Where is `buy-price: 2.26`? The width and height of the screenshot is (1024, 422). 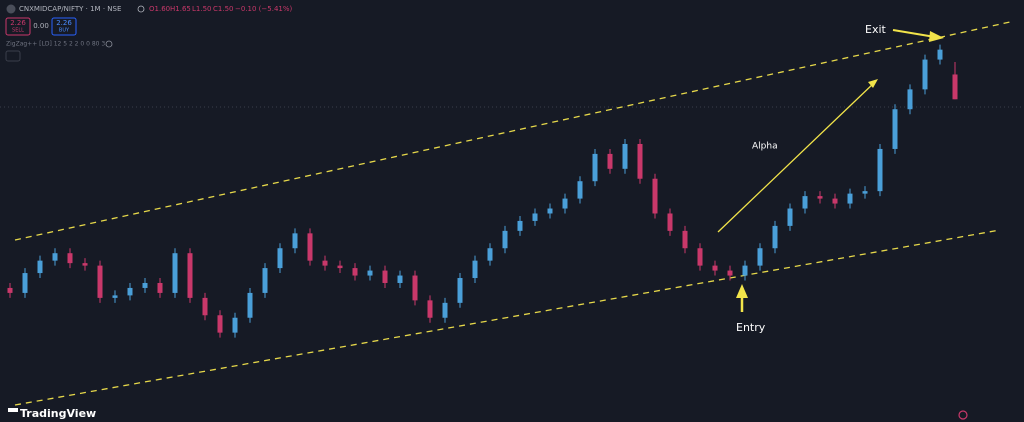 buy-price: 2.26 is located at coordinates (64, 23).